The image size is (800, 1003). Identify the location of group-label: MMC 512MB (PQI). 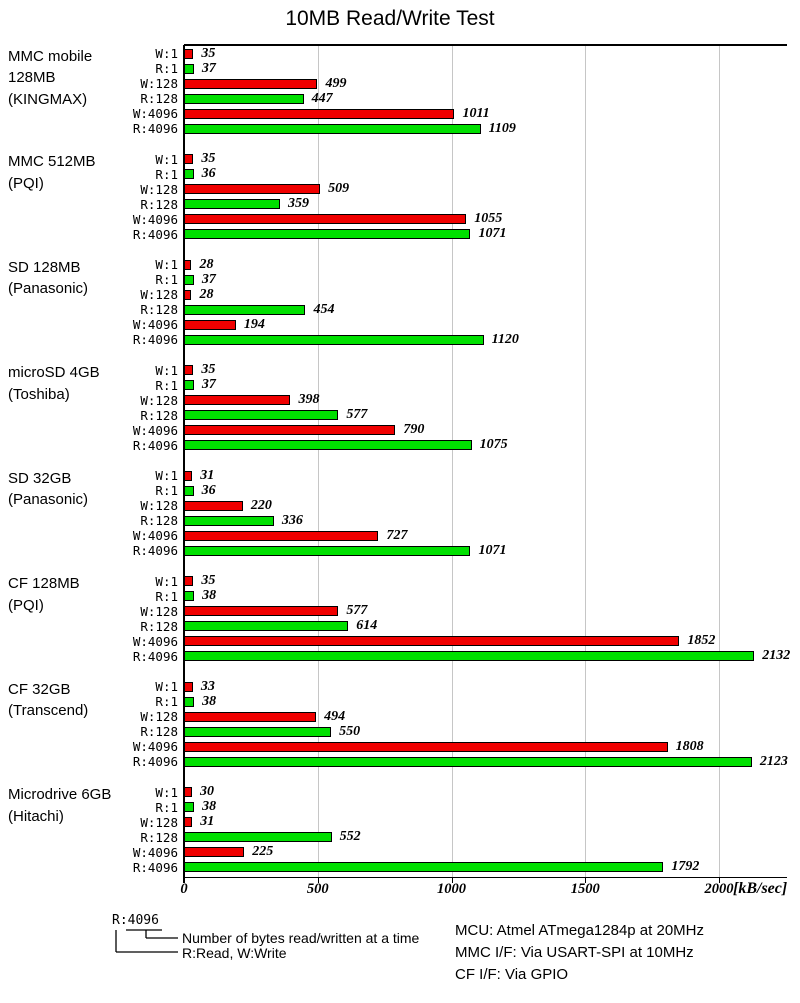
(52, 172).